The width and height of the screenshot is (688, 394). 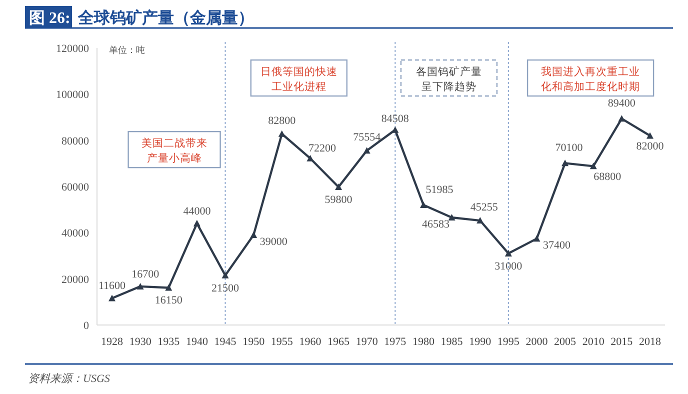 What do you see at coordinates (452, 342) in the screenshot?
I see `x-tick-label: 1985` at bounding box center [452, 342].